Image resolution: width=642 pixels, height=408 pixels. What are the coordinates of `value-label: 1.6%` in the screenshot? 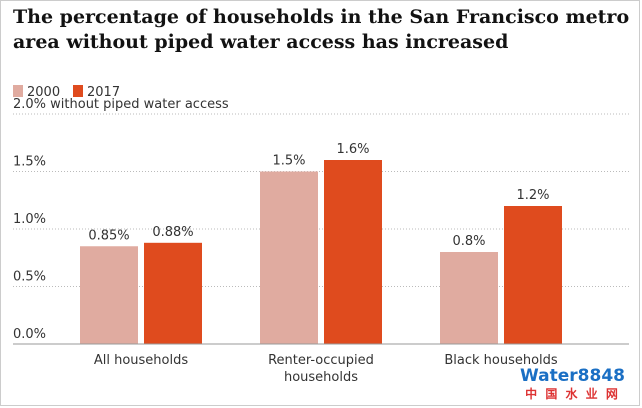 It's located at (352, 149).